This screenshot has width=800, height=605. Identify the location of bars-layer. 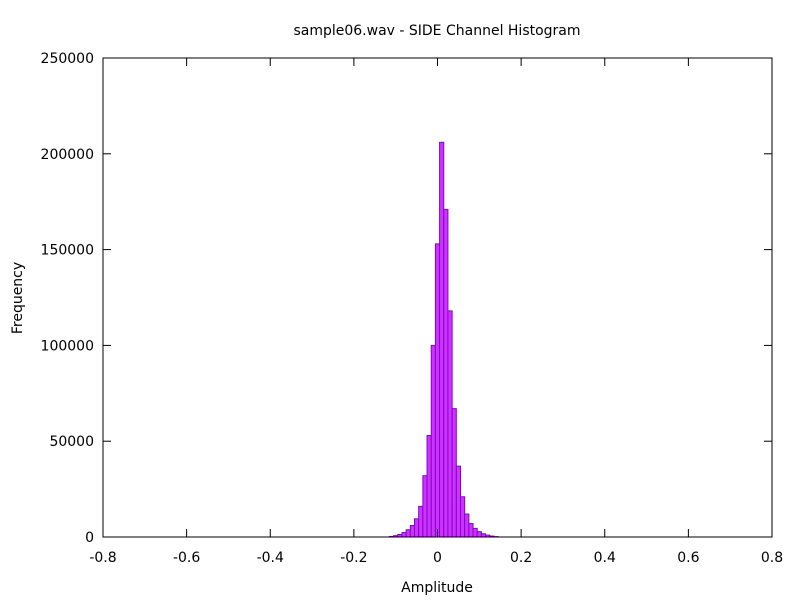
(443, 339).